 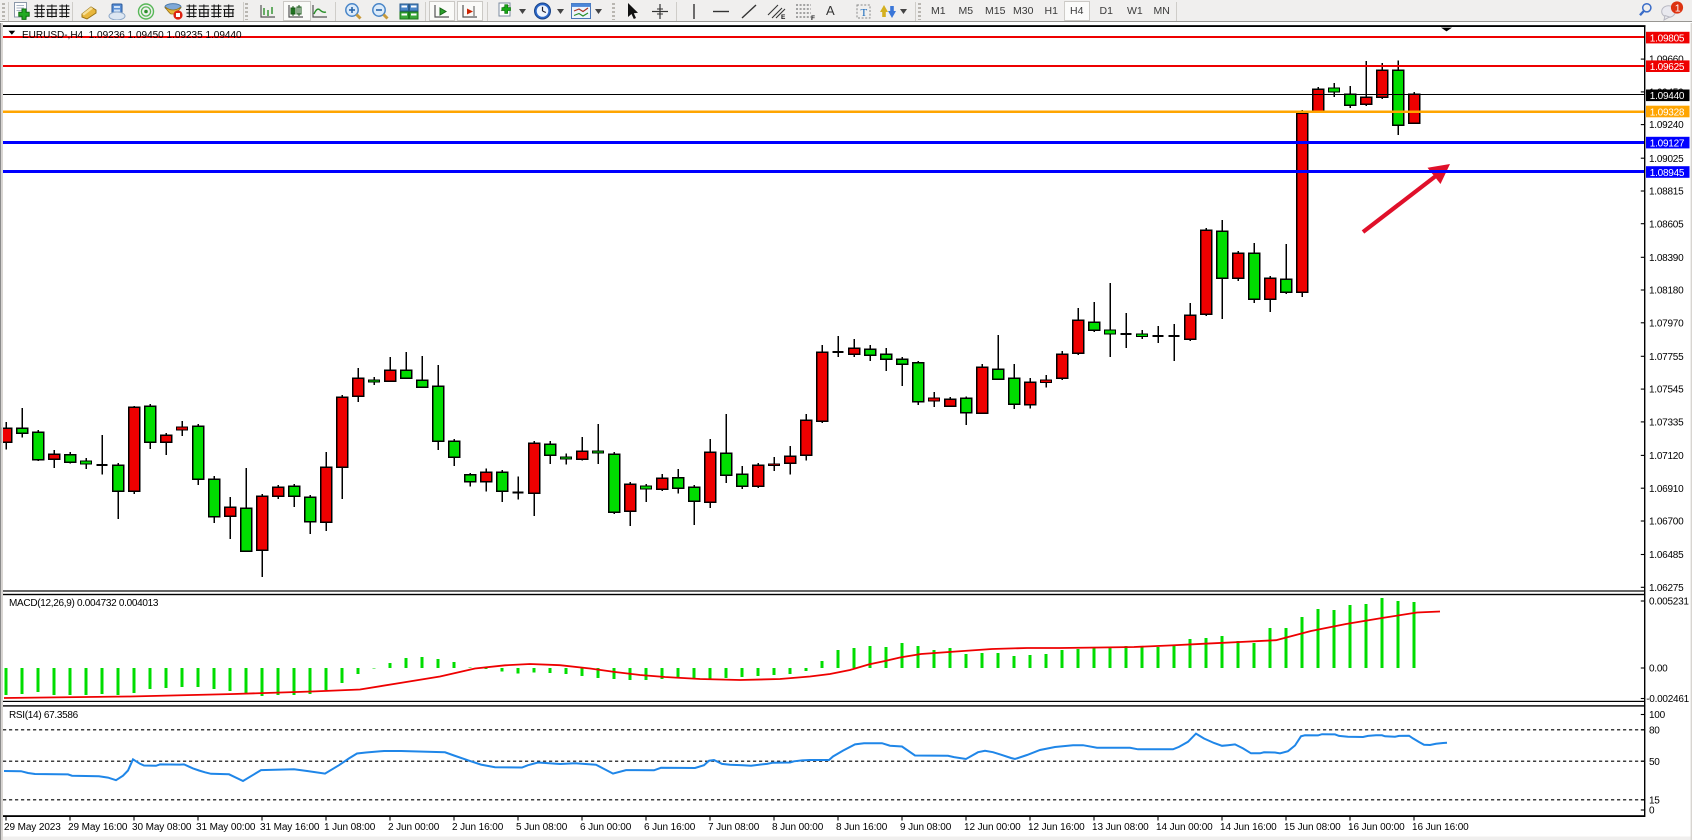 What do you see at coordinates (1669, 602) in the screenshot?
I see `svg-text: 0.005231` at bounding box center [1669, 602].